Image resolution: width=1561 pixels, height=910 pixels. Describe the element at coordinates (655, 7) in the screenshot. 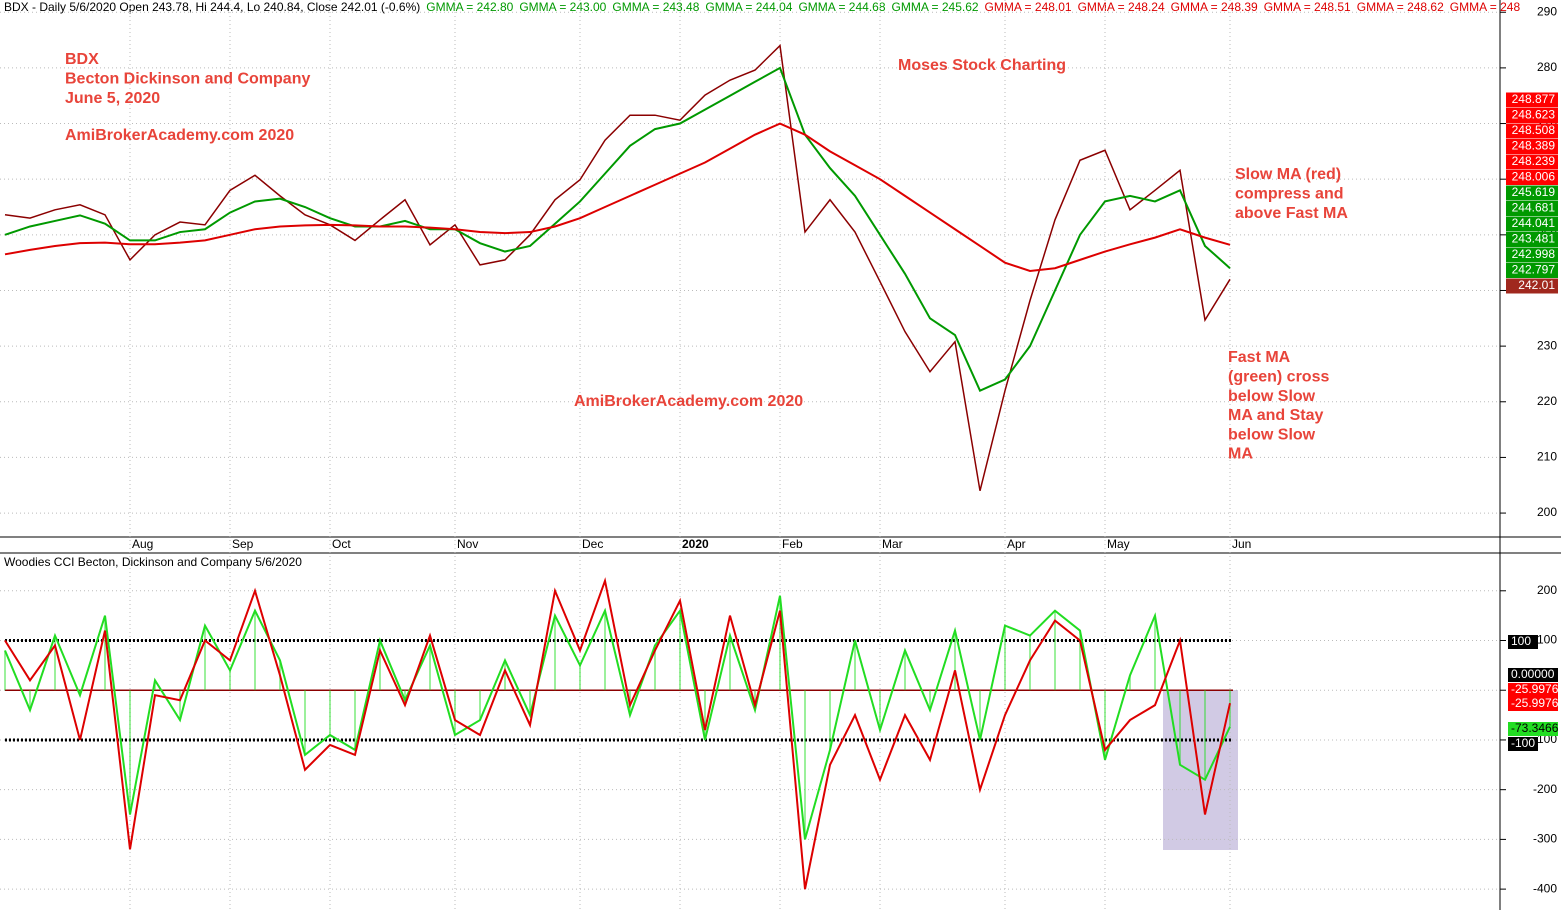

I see `gmma-label: GMMA = 243.48` at that location.